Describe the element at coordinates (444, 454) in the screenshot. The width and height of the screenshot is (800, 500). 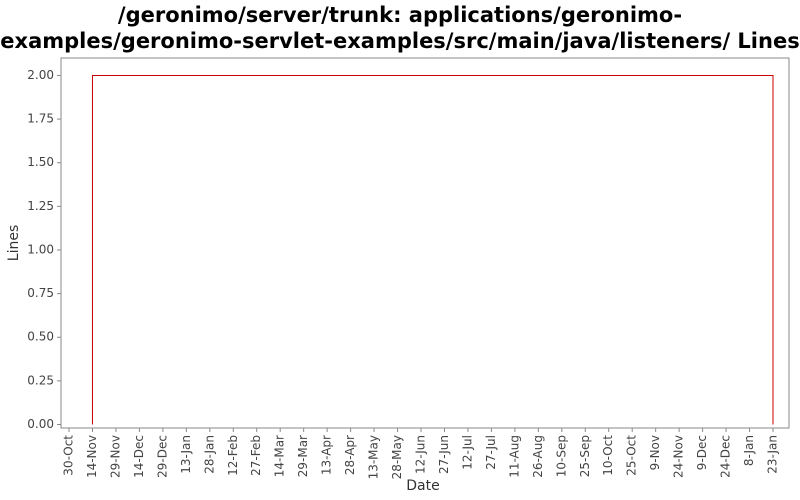
I see `x-tick-label: 27-Jun` at that location.